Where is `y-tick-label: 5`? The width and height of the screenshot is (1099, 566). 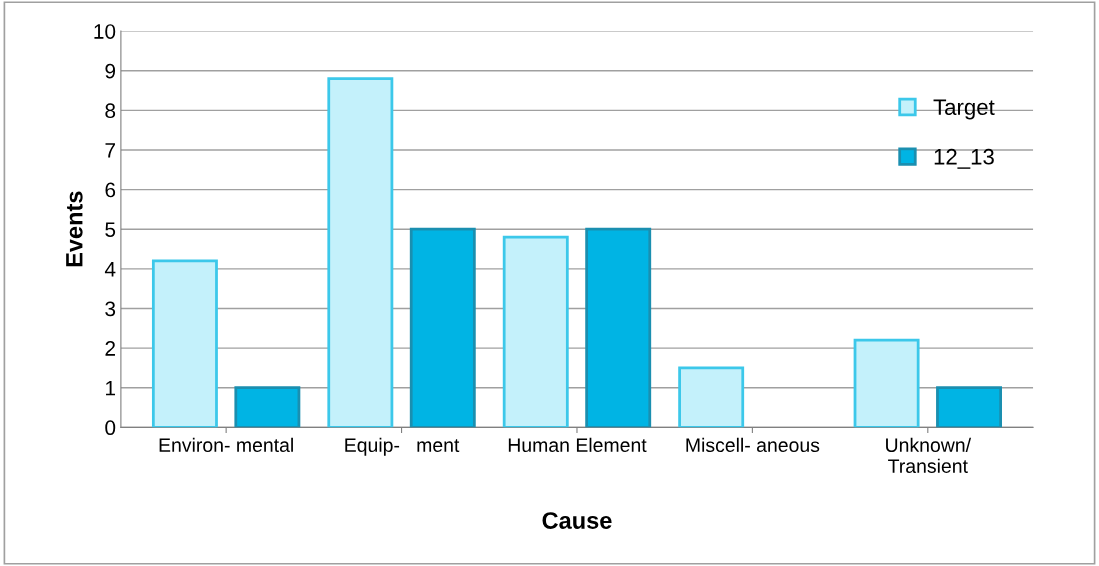 y-tick-label: 5 is located at coordinates (110, 229).